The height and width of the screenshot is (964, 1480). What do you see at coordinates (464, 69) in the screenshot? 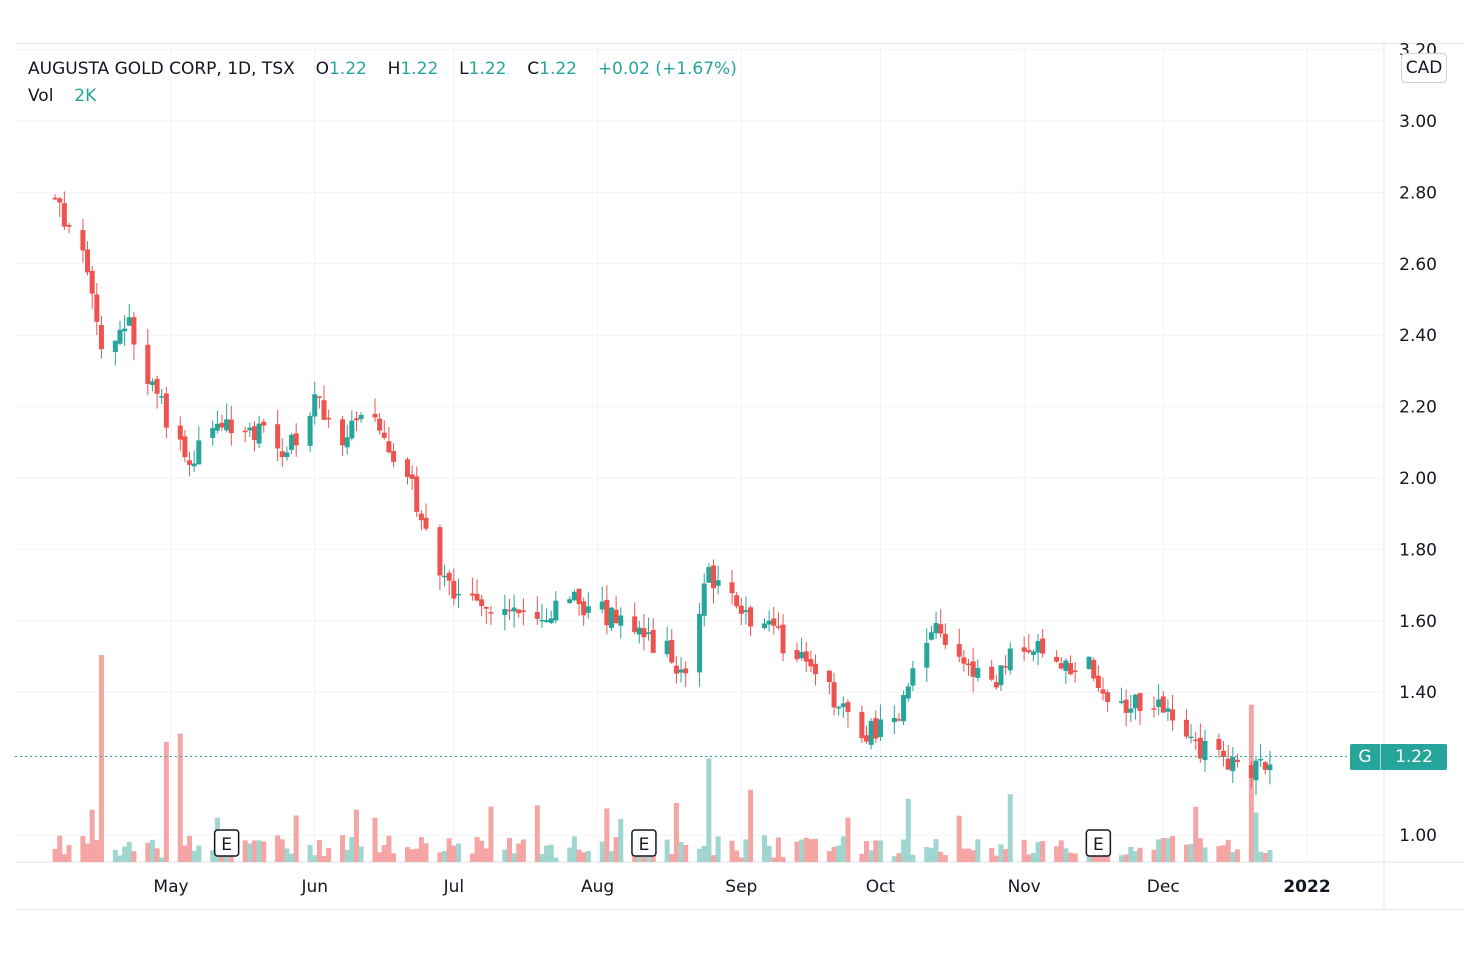
I see `low-label: L` at bounding box center [464, 69].